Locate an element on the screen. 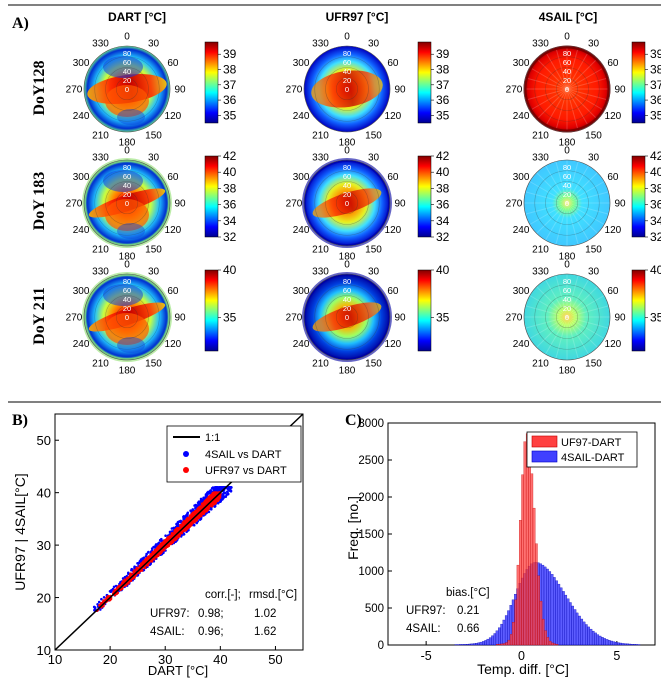 The width and height of the screenshot is (661, 679). column-title-dart: DART [°C] is located at coordinates (137, 17).